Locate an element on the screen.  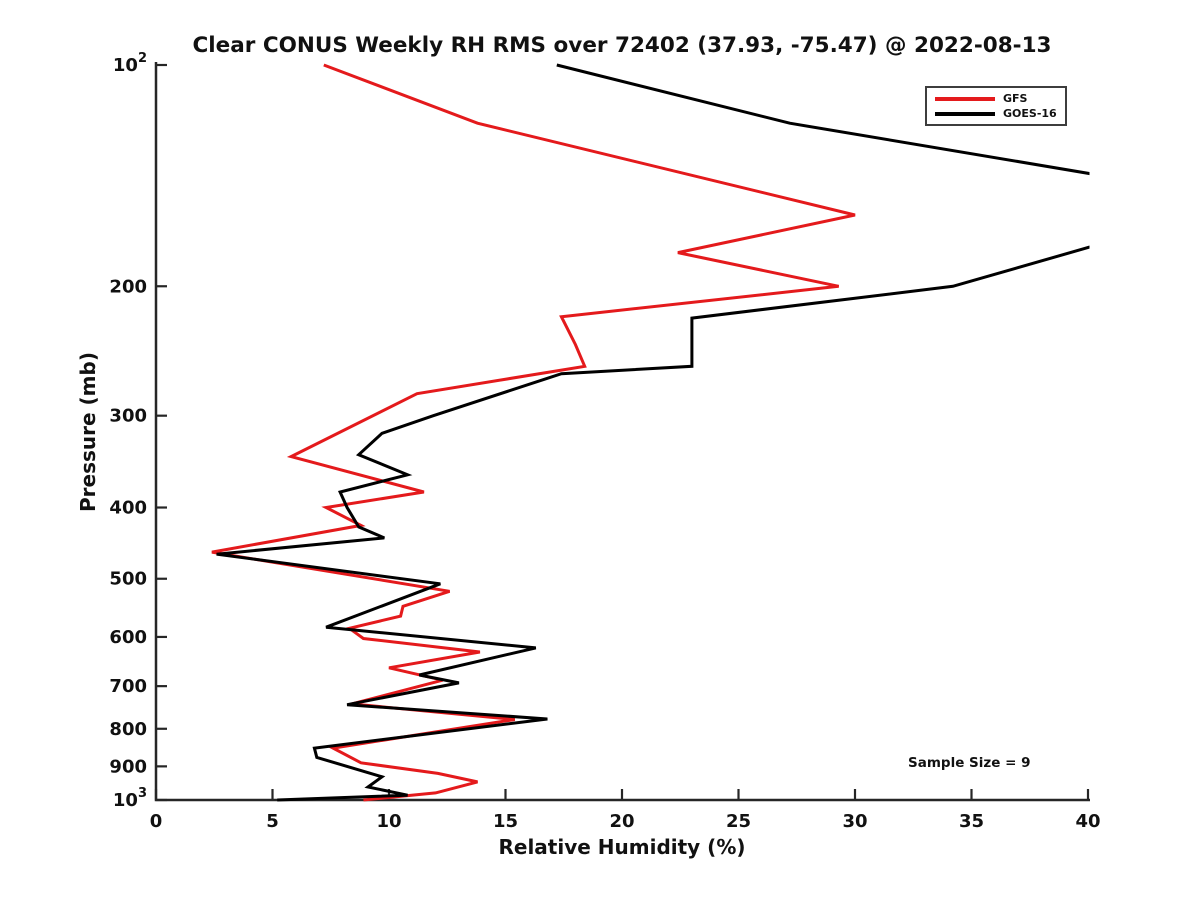
gfs-line-swatch is located at coordinates (965, 98).